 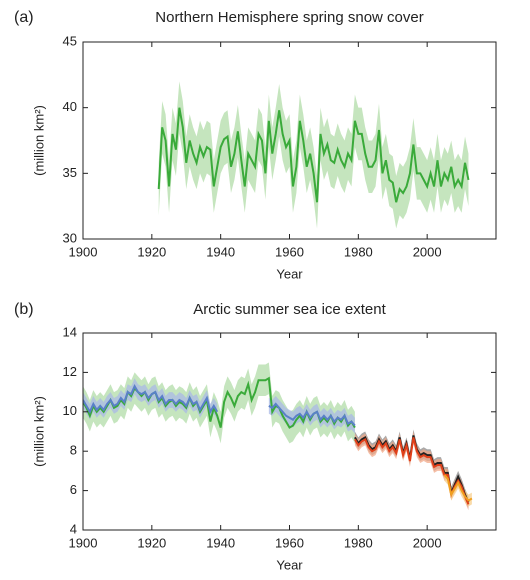 What do you see at coordinates (70, 106) in the screenshot?
I see `y-tick-label: 40` at bounding box center [70, 106].